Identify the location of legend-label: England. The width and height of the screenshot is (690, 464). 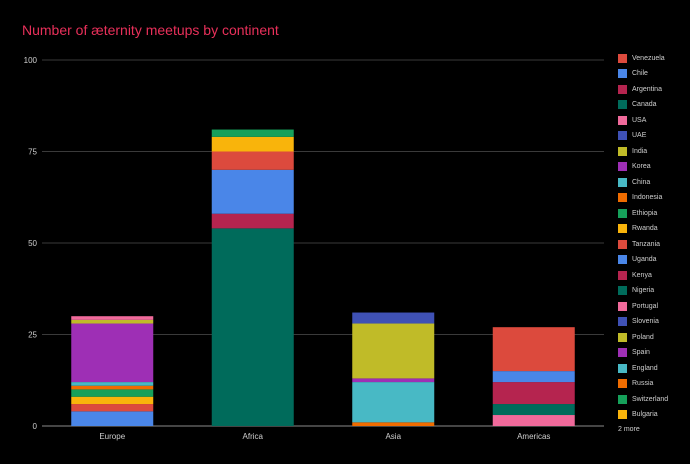
(645, 368).